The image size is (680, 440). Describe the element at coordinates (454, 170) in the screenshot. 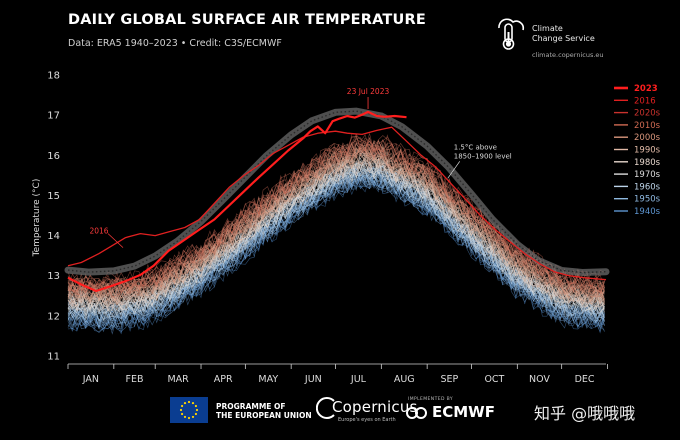

I see `threshold-label-leader` at that location.